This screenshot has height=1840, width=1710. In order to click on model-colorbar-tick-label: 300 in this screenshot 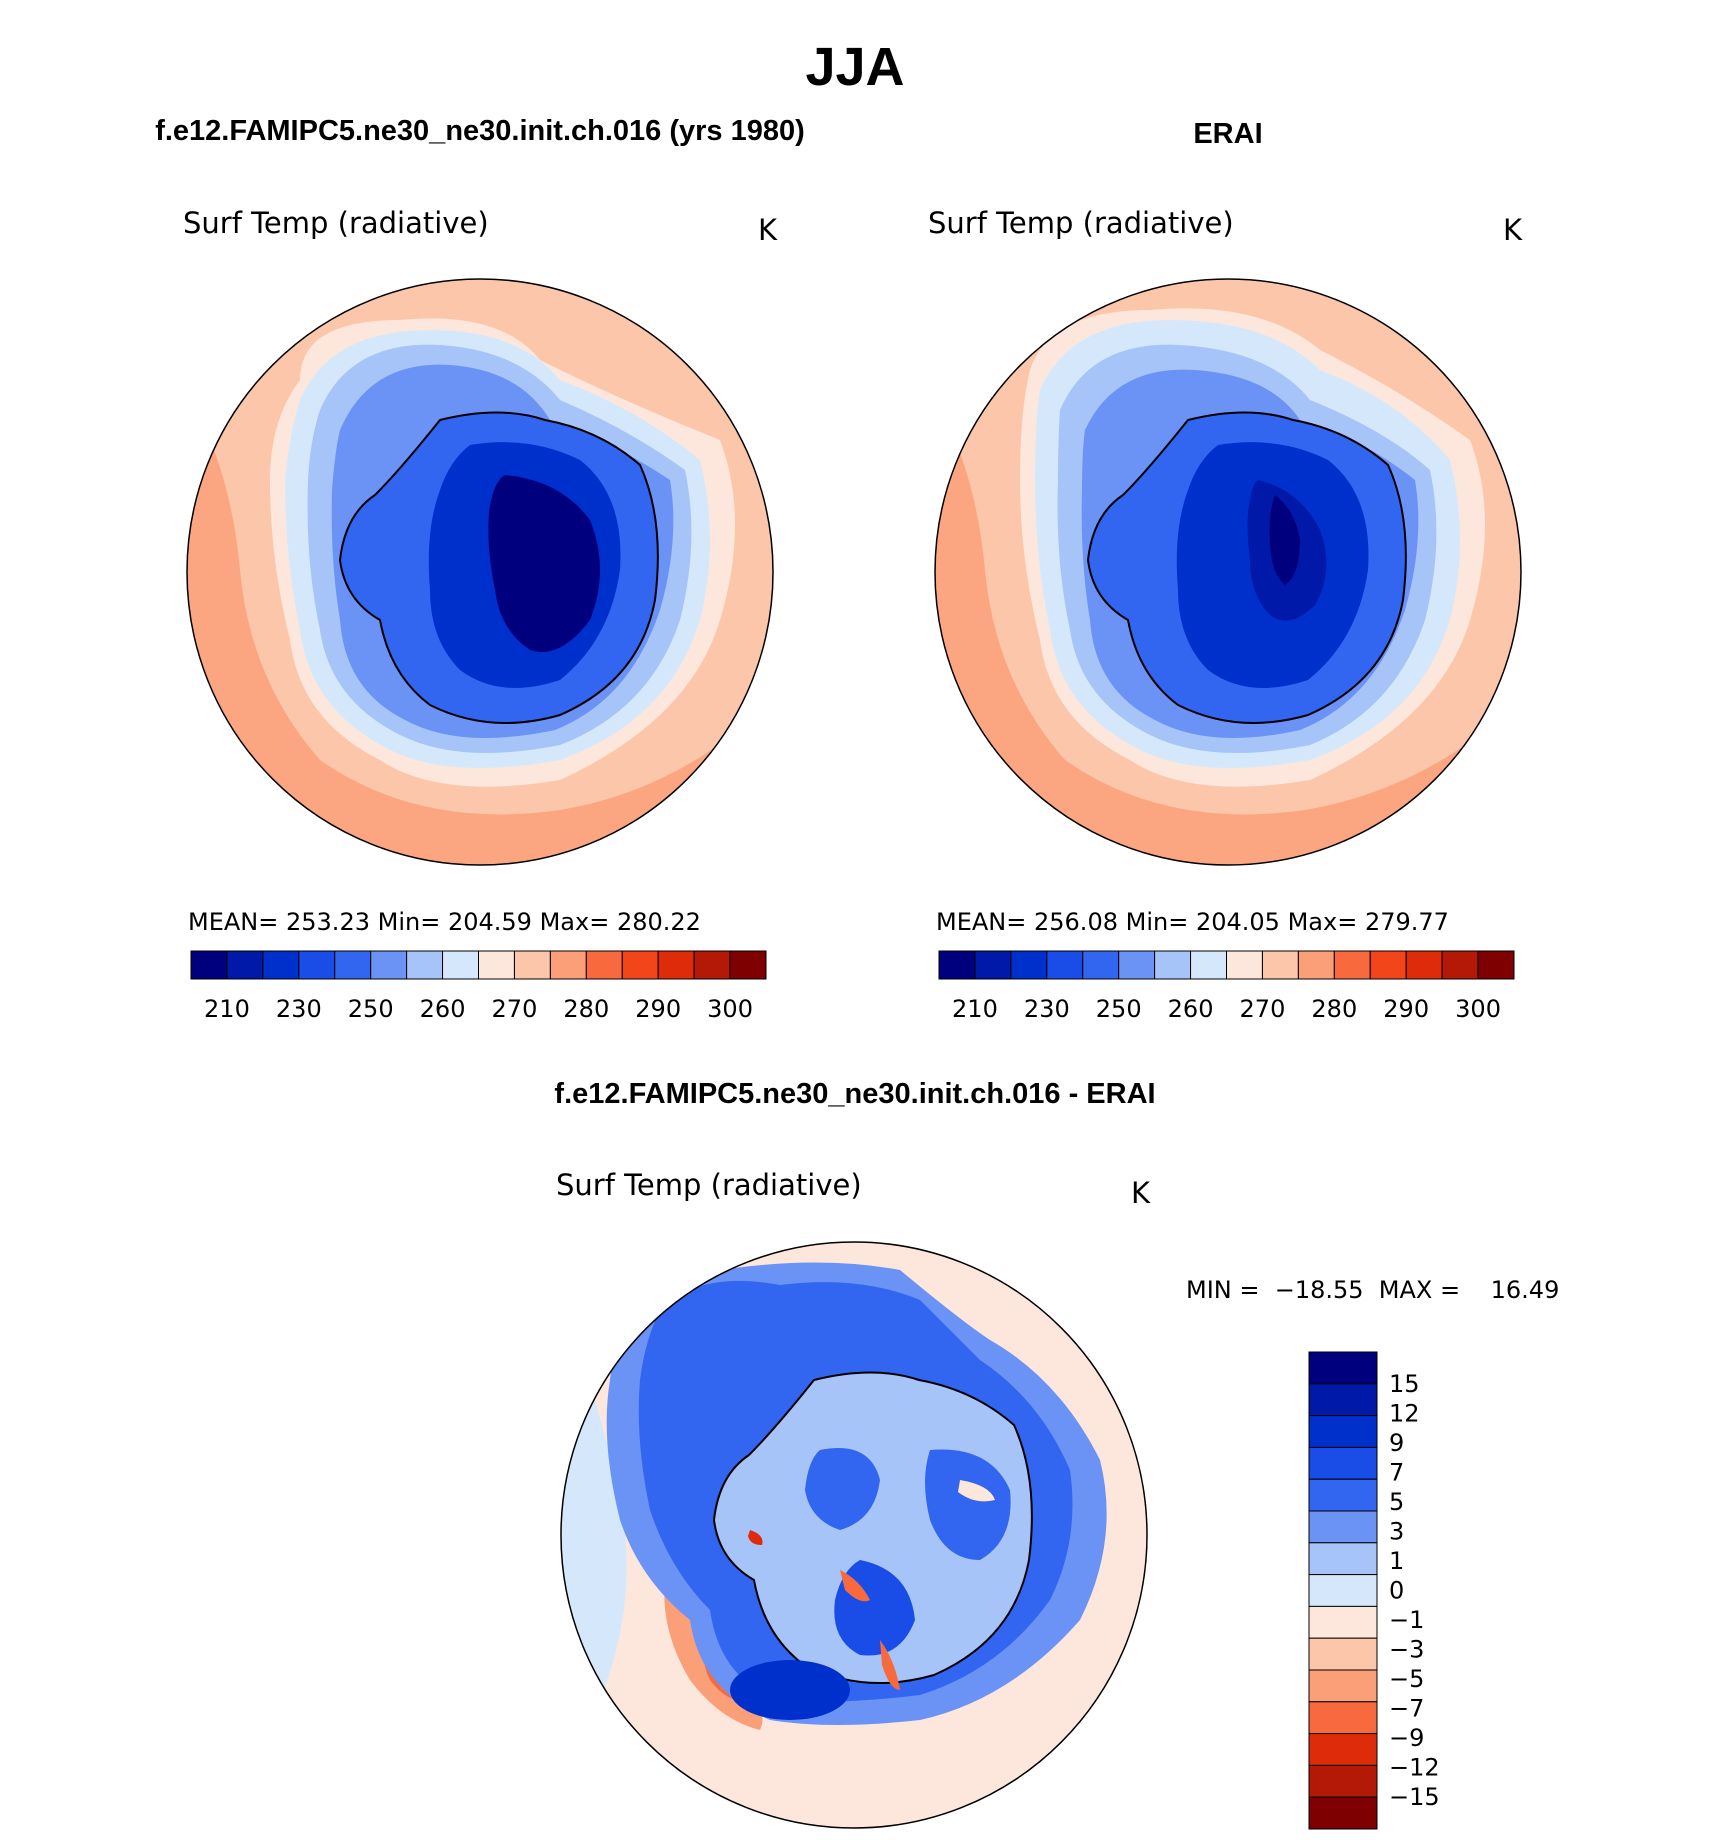, I will do `click(730, 1009)`.